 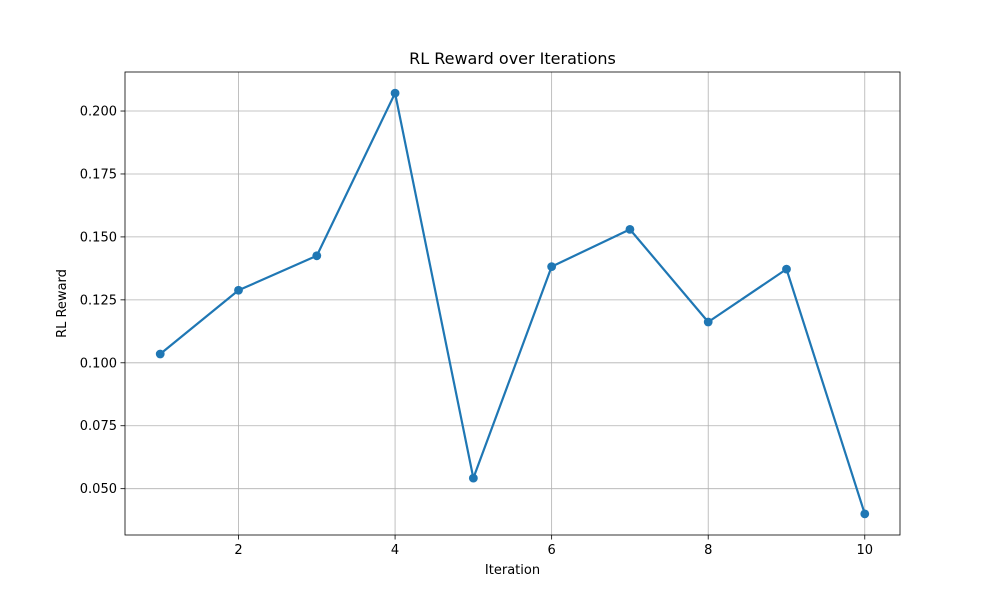 What do you see at coordinates (98, 112) in the screenshot?
I see `y-tick-label: 0.200` at bounding box center [98, 112].